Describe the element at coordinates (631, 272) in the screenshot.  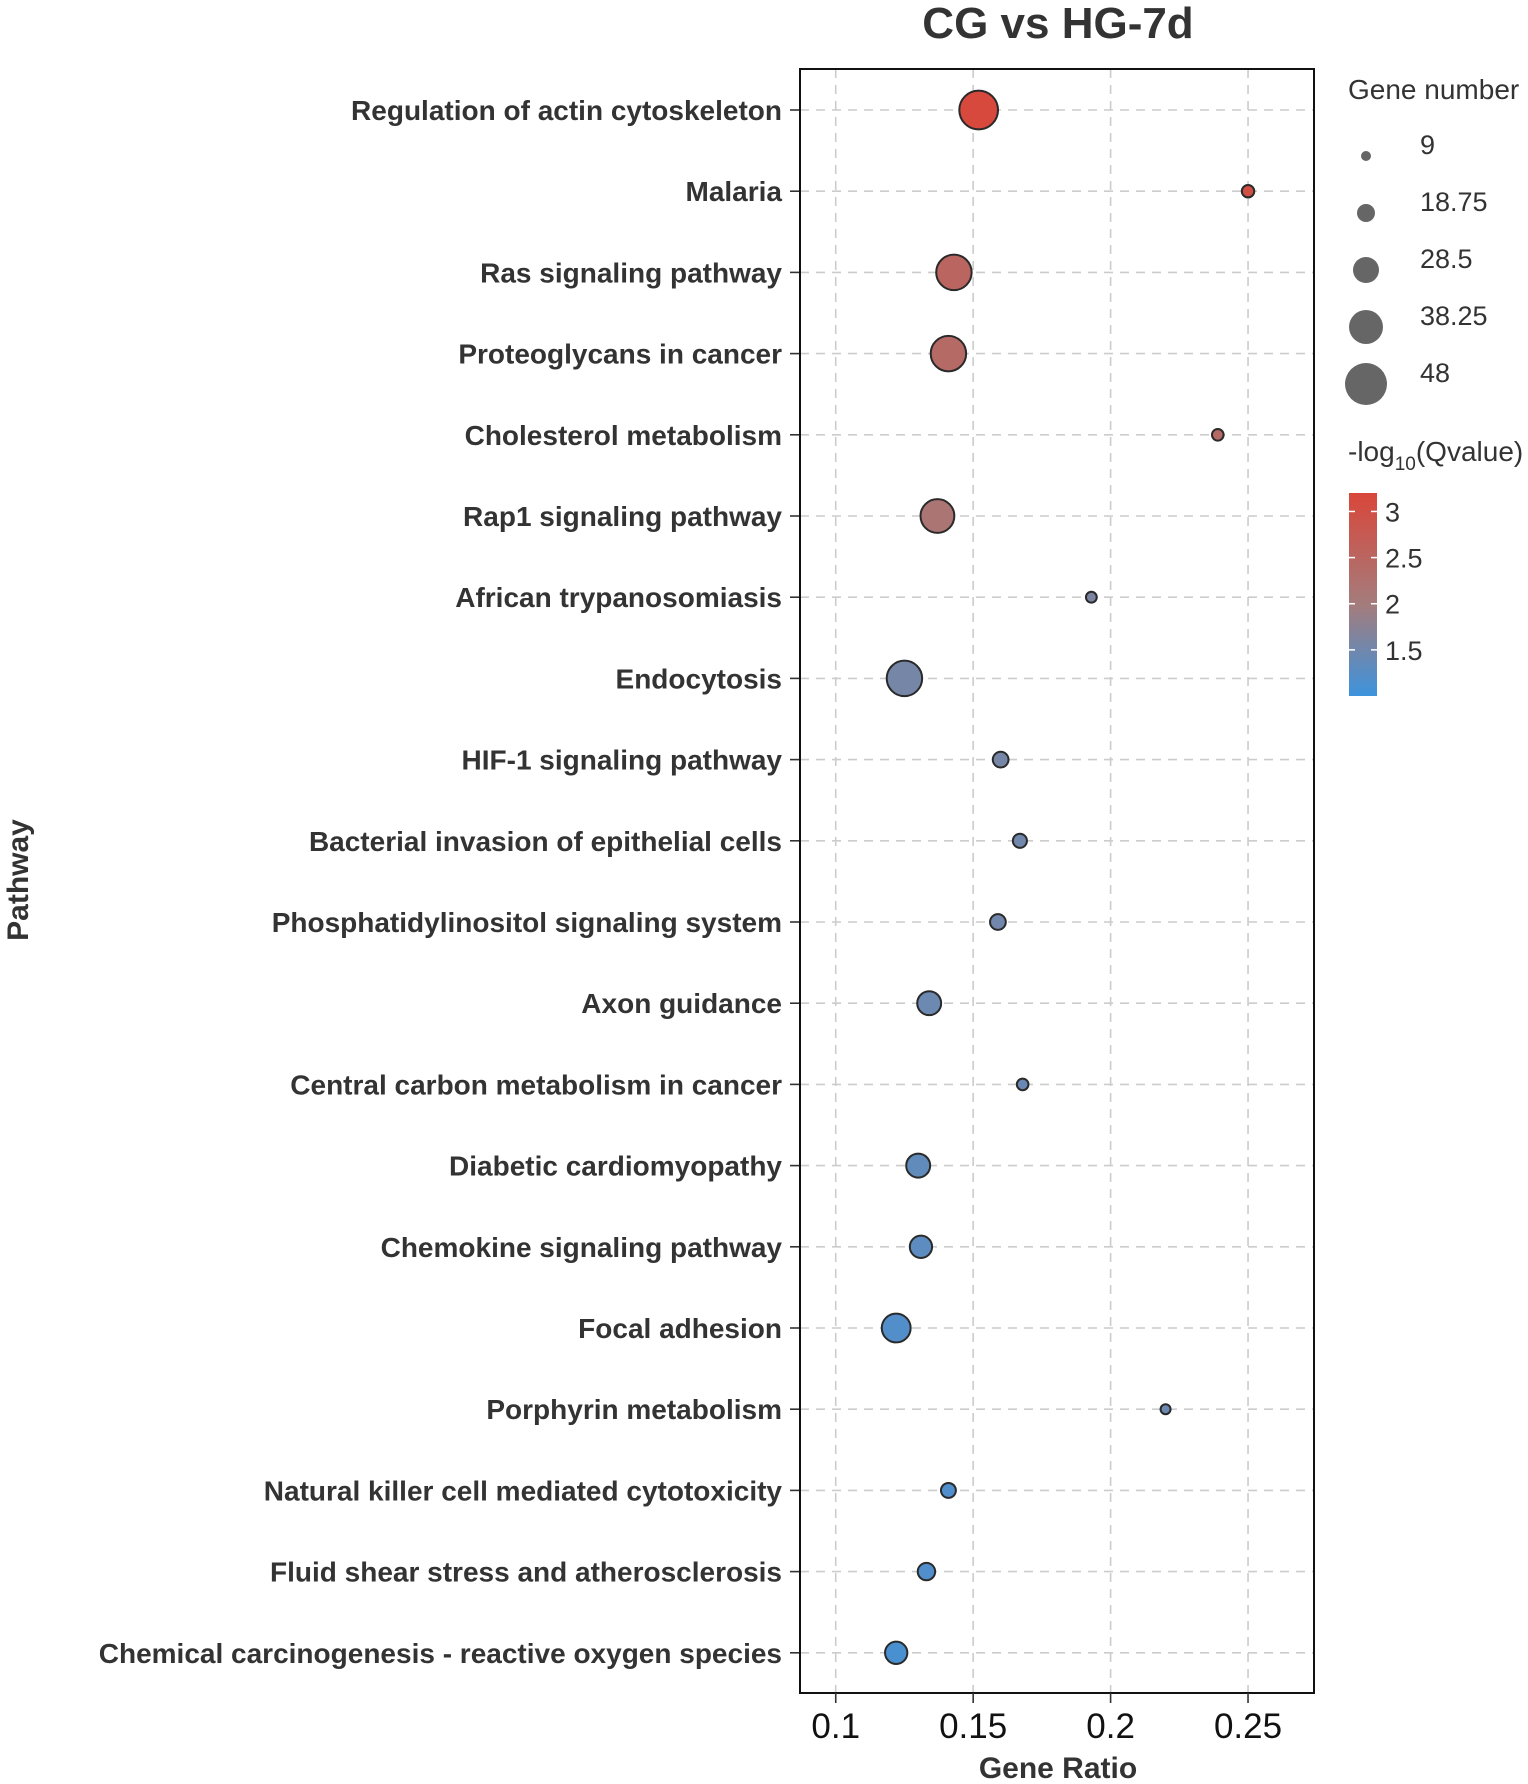
I see `pathway-label: Ras signaling pathway` at that location.